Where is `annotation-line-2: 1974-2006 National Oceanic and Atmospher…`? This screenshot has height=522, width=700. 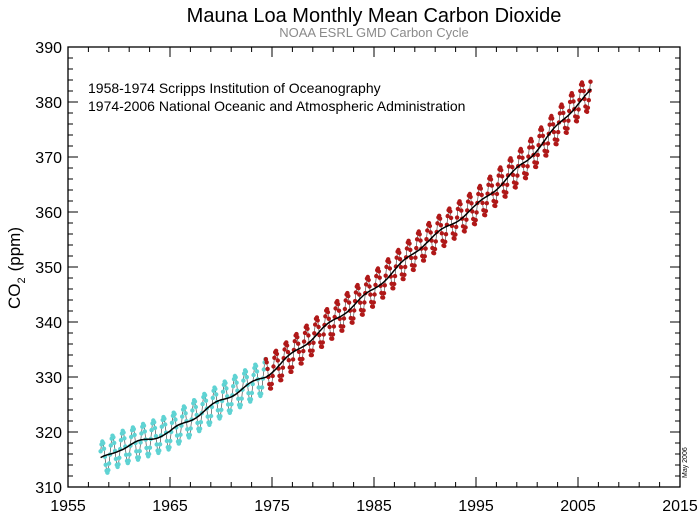
annotation-line-2: 1974-2006 National Oceanic and Atmospher… is located at coordinates (276, 106).